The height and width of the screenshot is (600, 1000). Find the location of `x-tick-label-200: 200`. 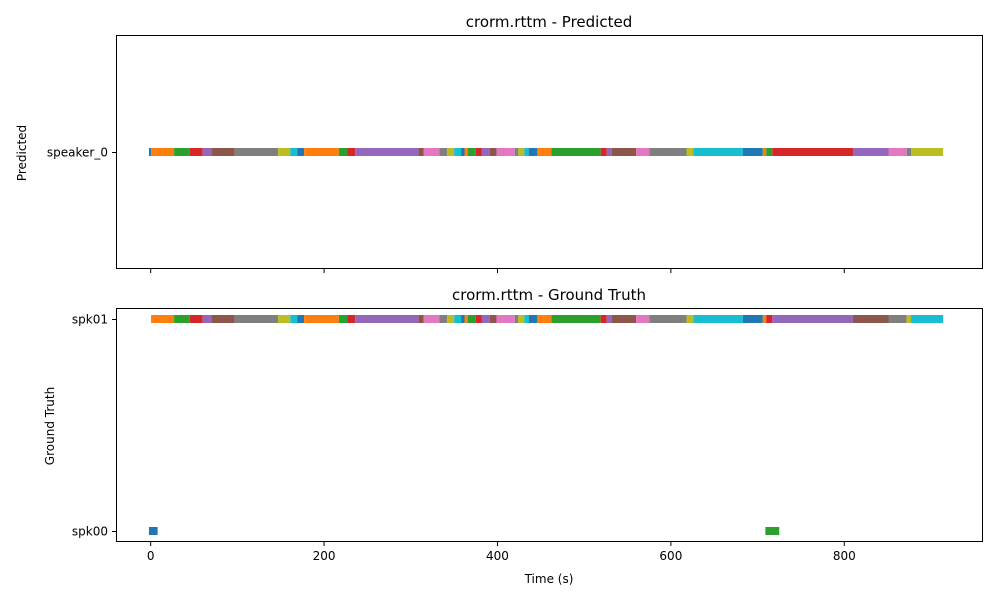

x-tick-label-200: 200 is located at coordinates (324, 556).